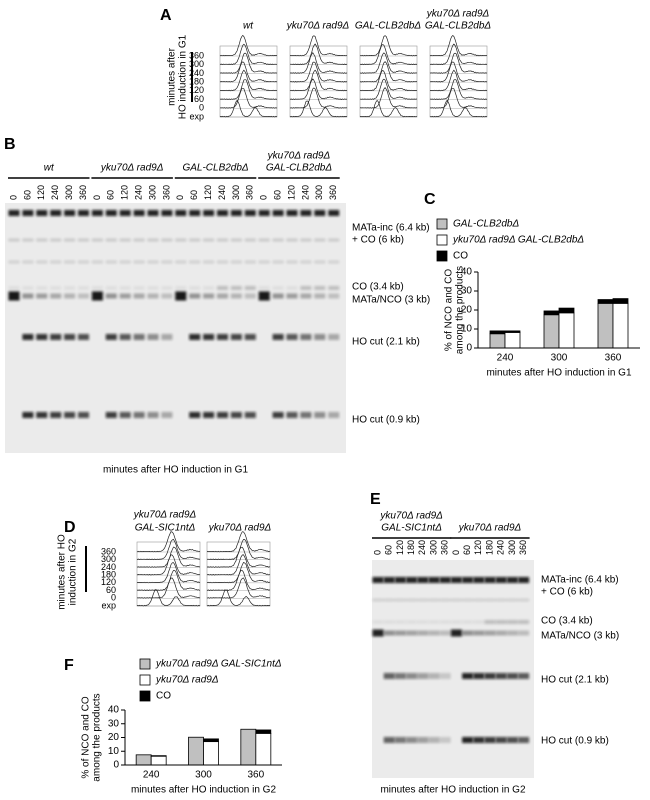 Image resolution: width=650 pixels, height=800 pixels. I want to click on gel, so click(453, 669).